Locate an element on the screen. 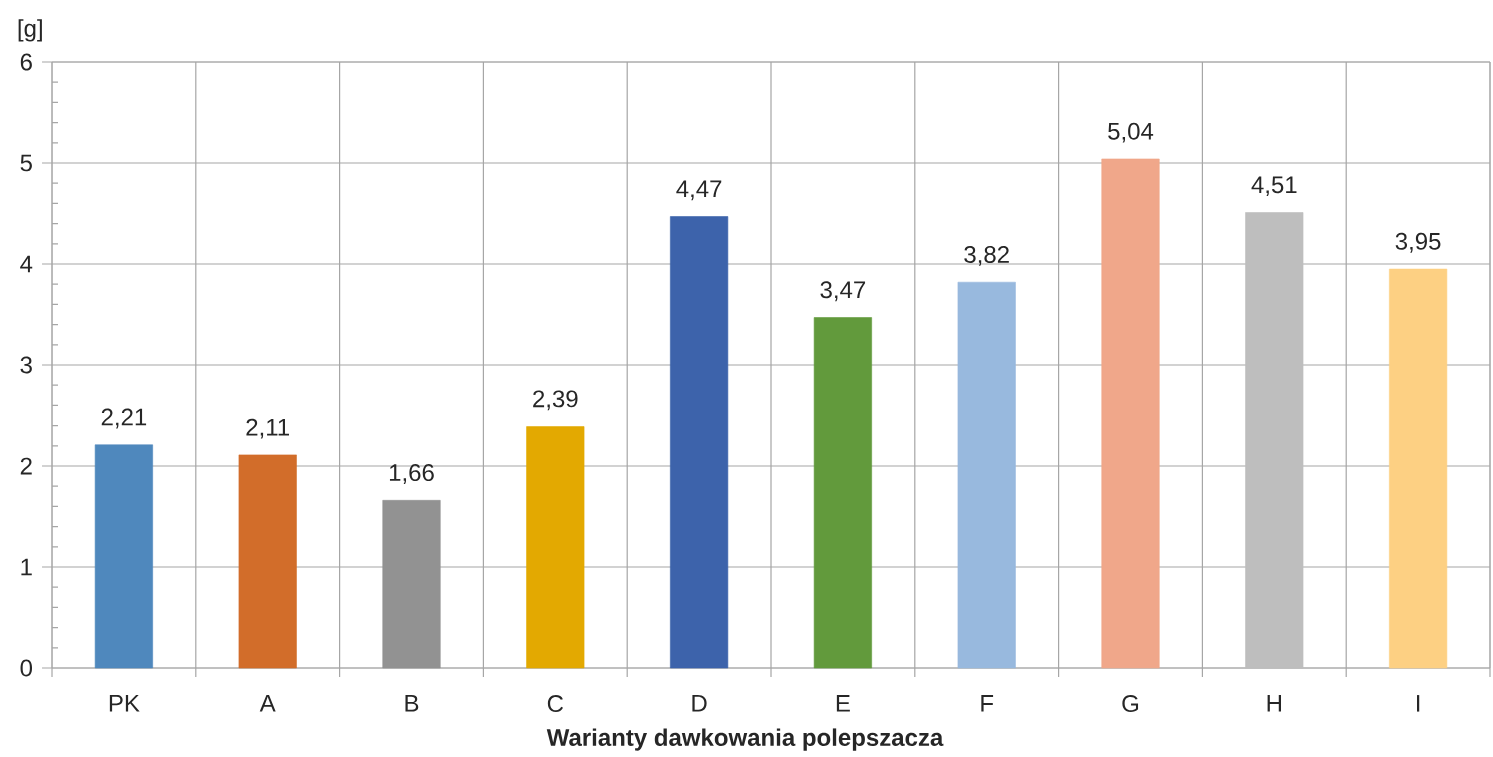 Image resolution: width=1493 pixels, height=757 pixels. y-tick-label: 3 is located at coordinates (26, 365).